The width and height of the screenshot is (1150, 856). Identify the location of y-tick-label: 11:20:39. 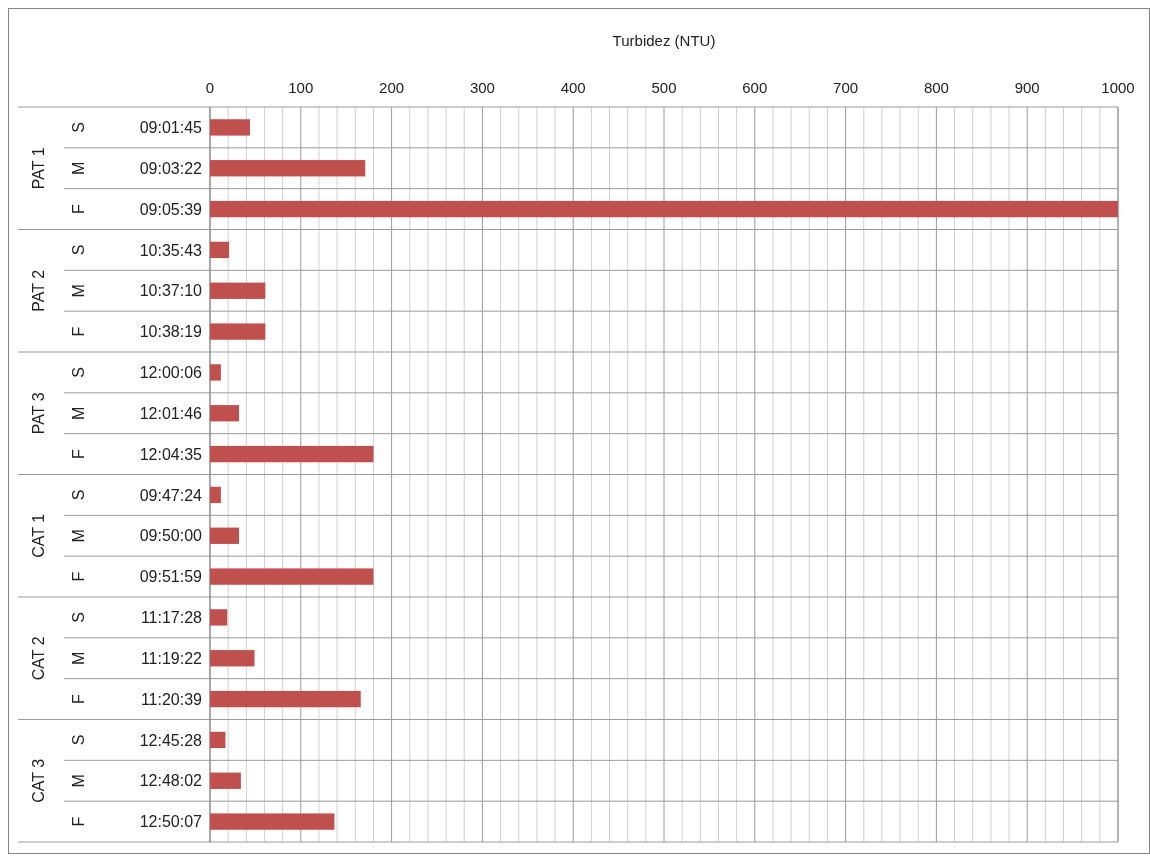
(171, 699).